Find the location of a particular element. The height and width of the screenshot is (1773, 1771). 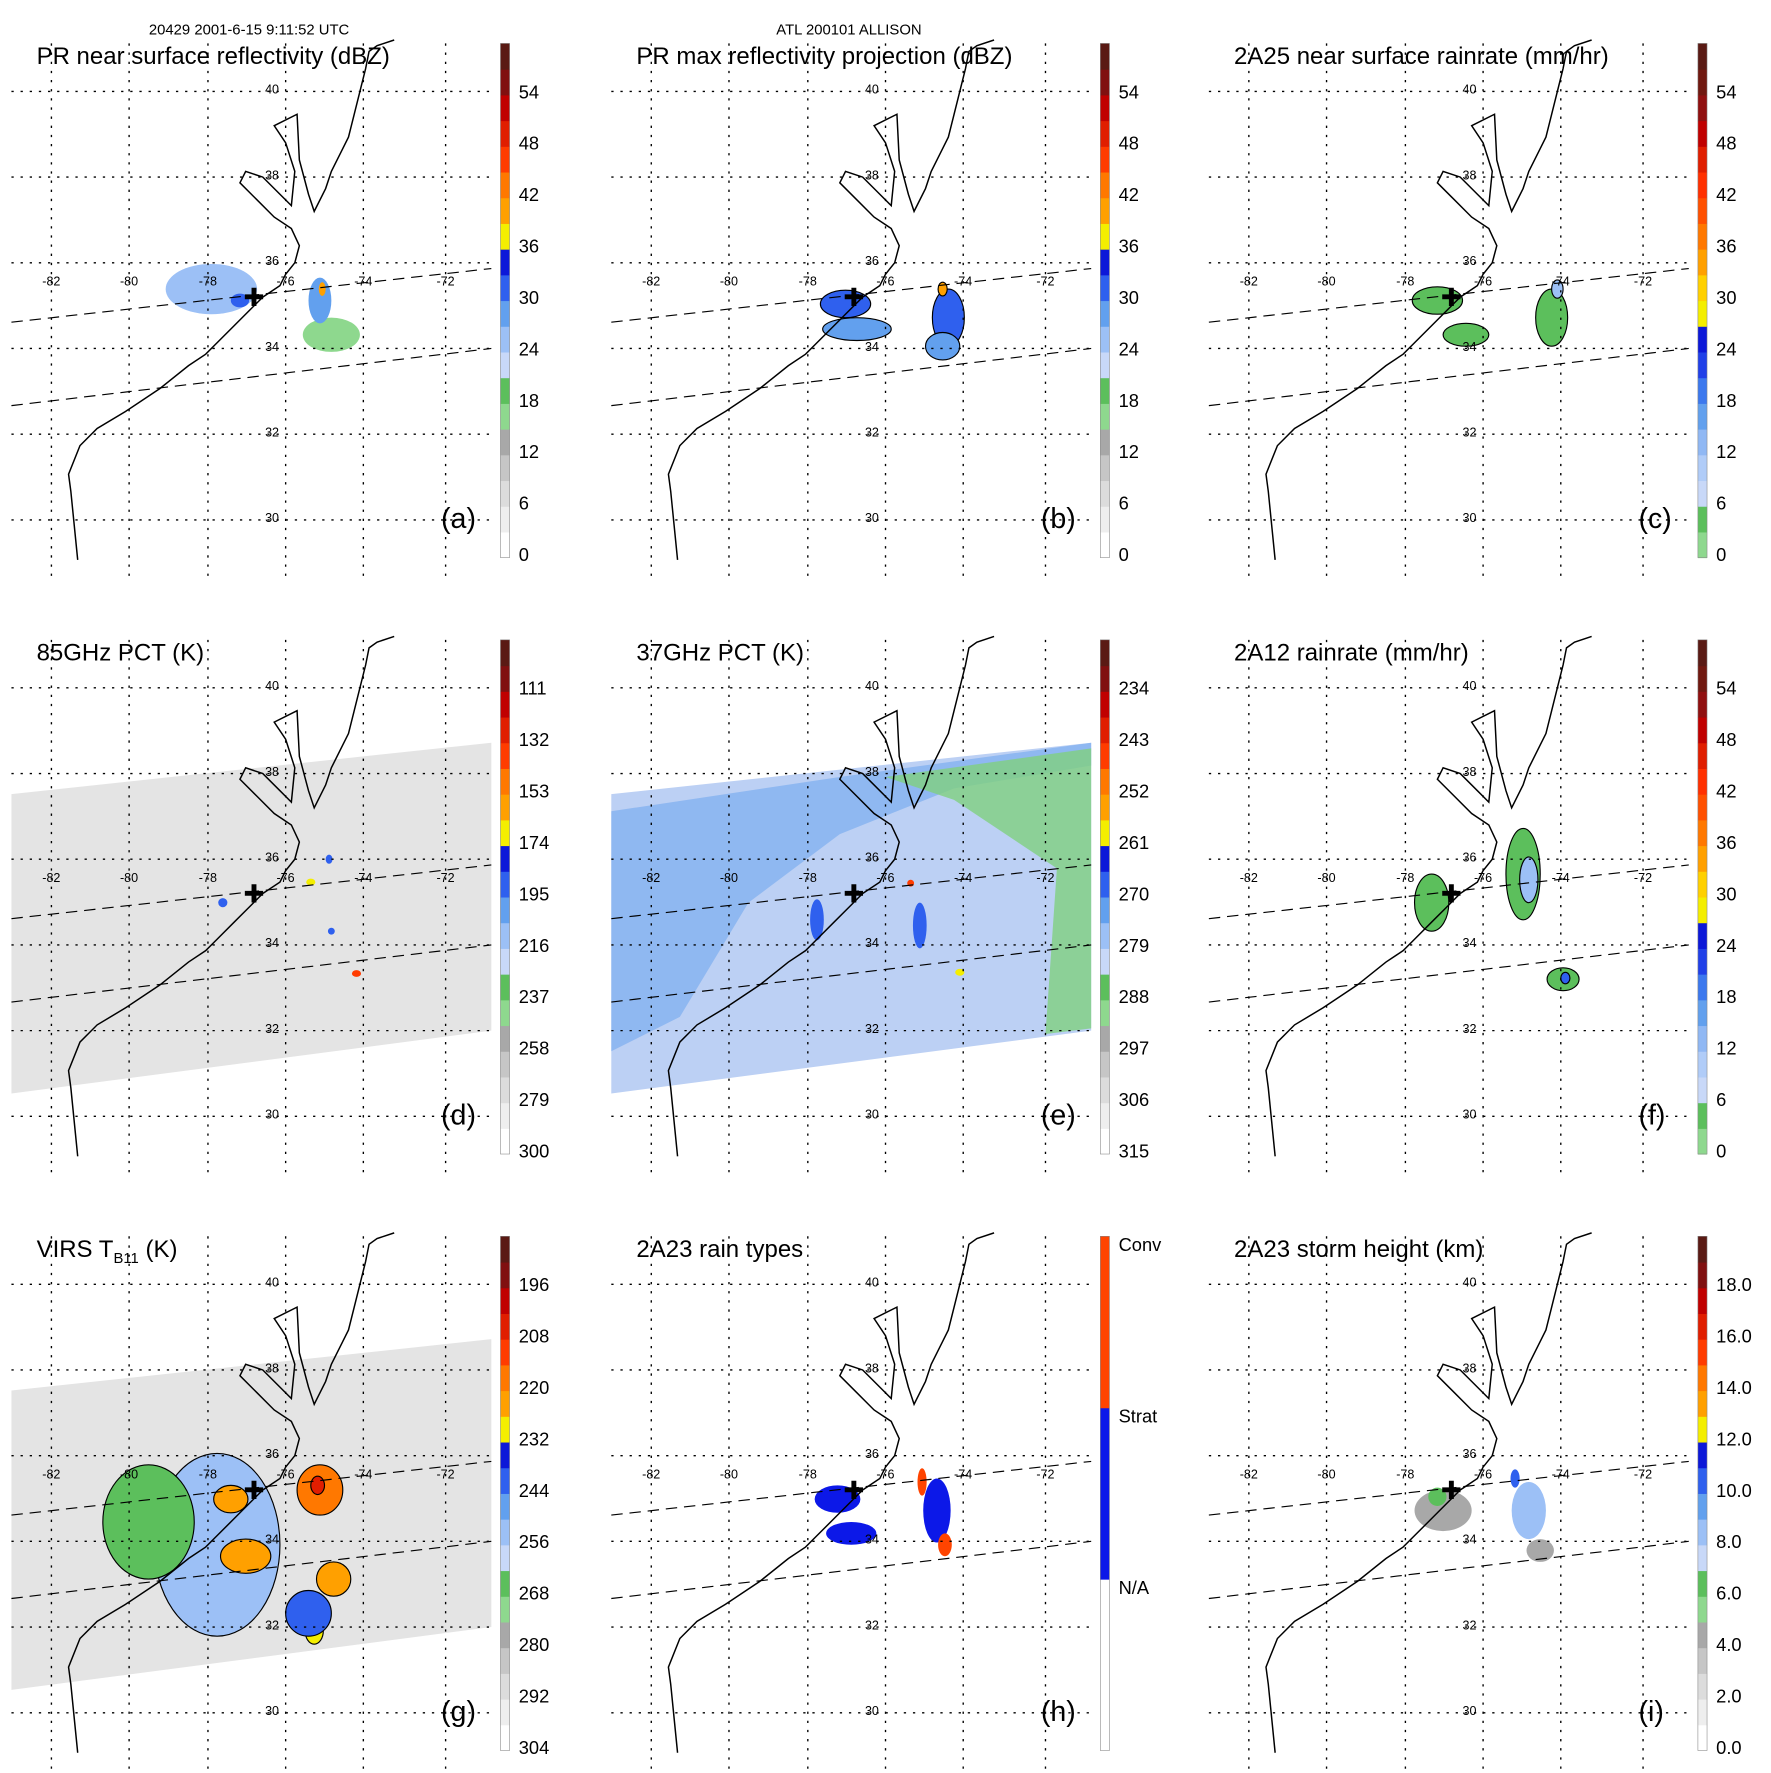

latitude-label: 32 is located at coordinates (272, 432).